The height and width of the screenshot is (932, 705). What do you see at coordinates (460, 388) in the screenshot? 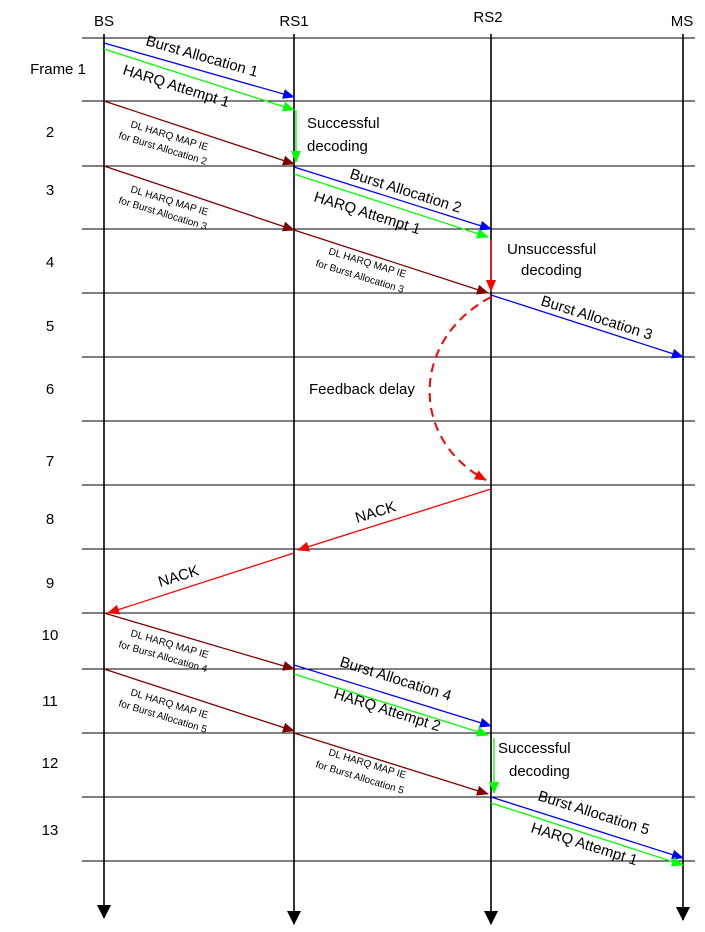
I see `feedback-delay-curve` at bounding box center [460, 388].